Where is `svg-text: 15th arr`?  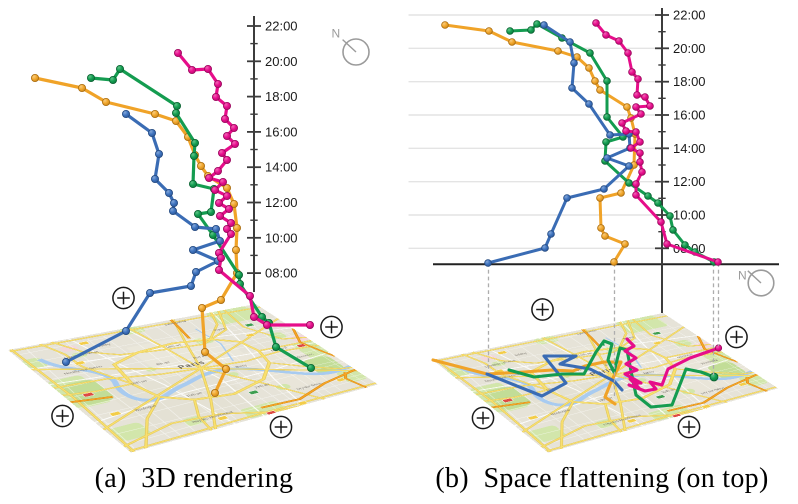
svg-text: 15th arr is located at coordinates (195, 394).